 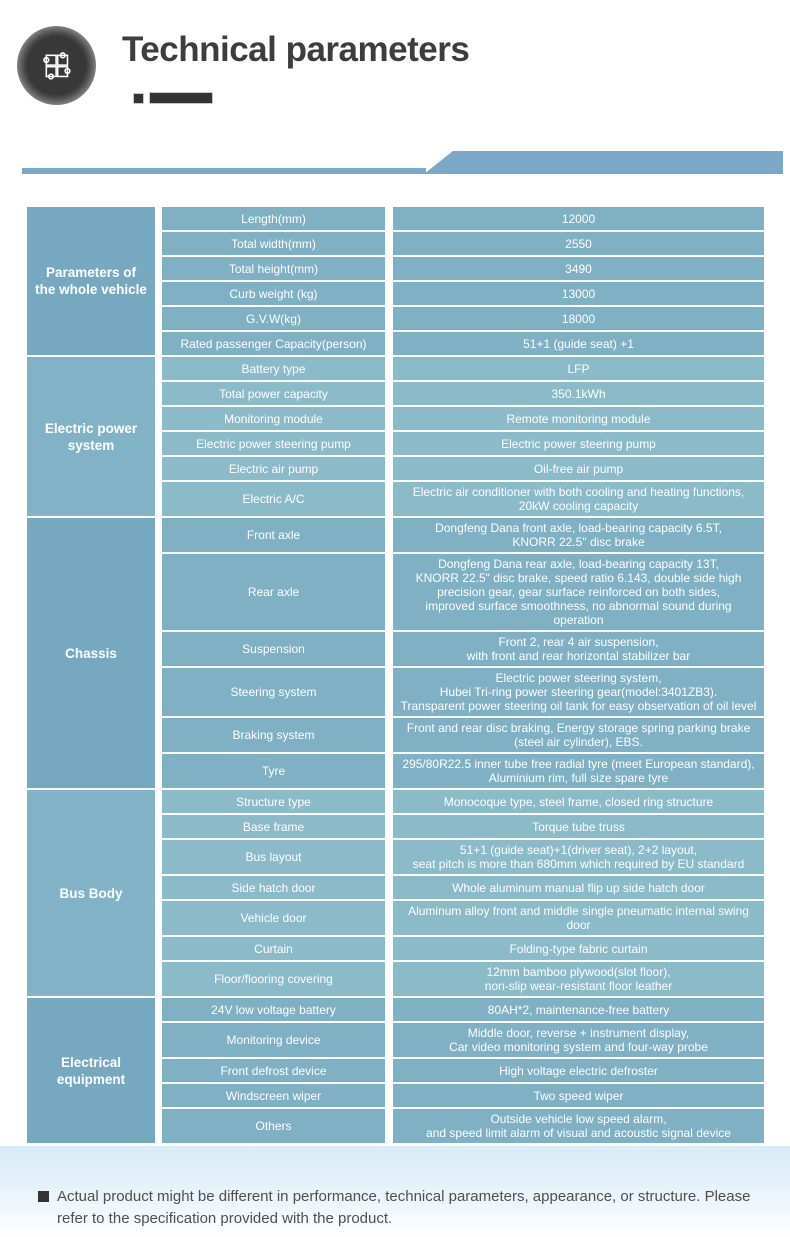 I want to click on value-cell: Oil-free air pump, so click(x=578, y=468).